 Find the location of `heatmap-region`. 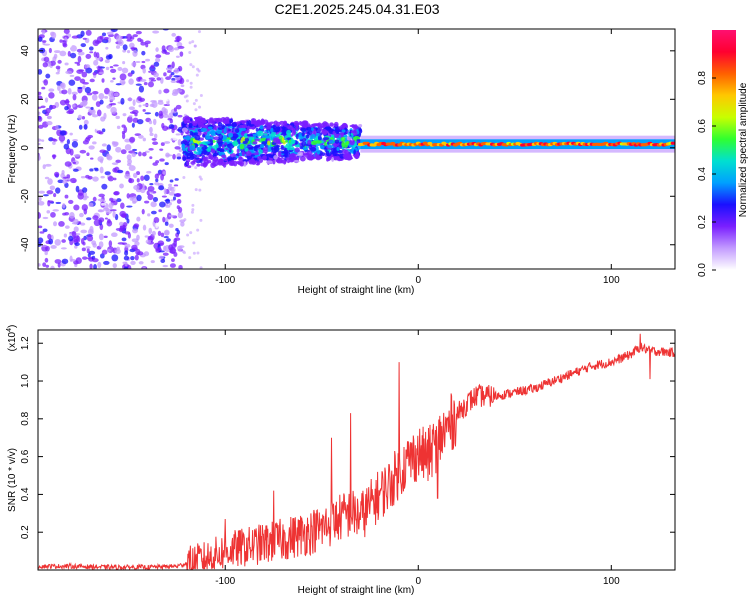

heatmap-region is located at coordinates (516, 144).